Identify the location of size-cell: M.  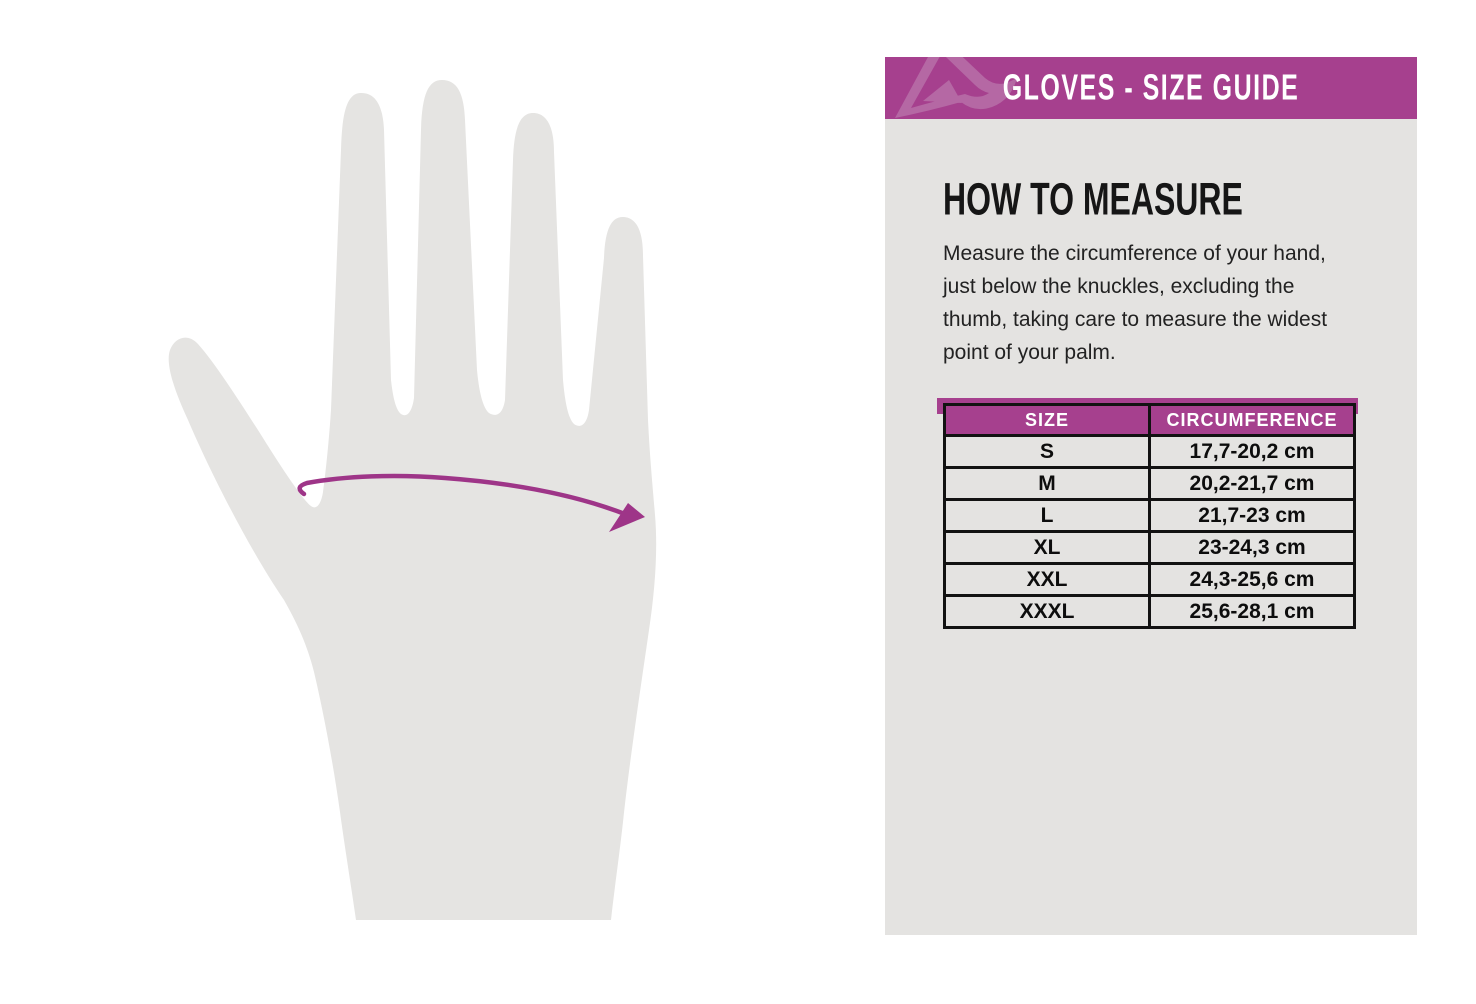
(1047, 483).